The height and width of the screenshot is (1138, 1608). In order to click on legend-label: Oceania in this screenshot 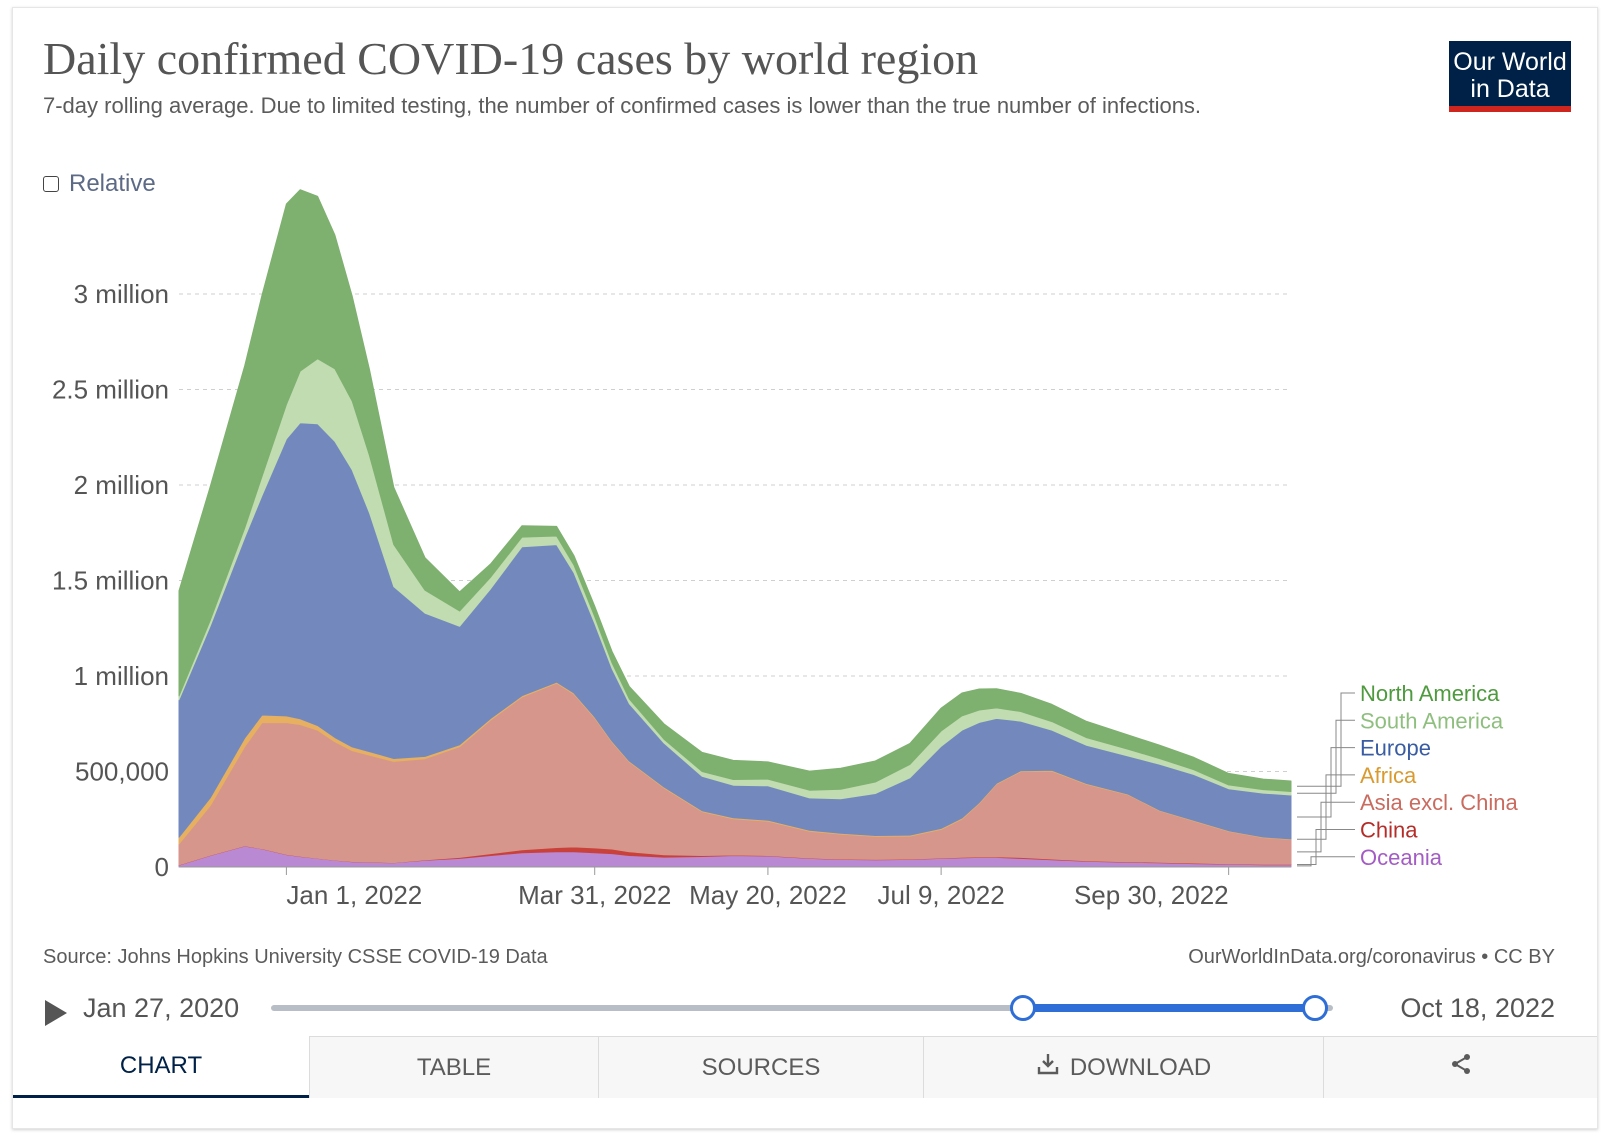, I will do `click(1401, 857)`.